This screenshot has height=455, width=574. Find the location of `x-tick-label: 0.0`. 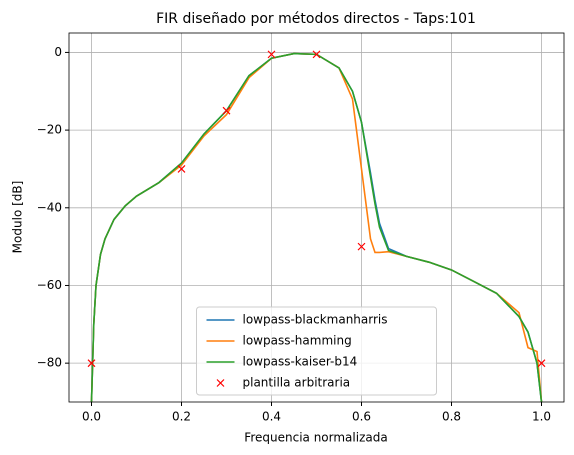

x-tick-label: 0.0 is located at coordinates (91, 417).